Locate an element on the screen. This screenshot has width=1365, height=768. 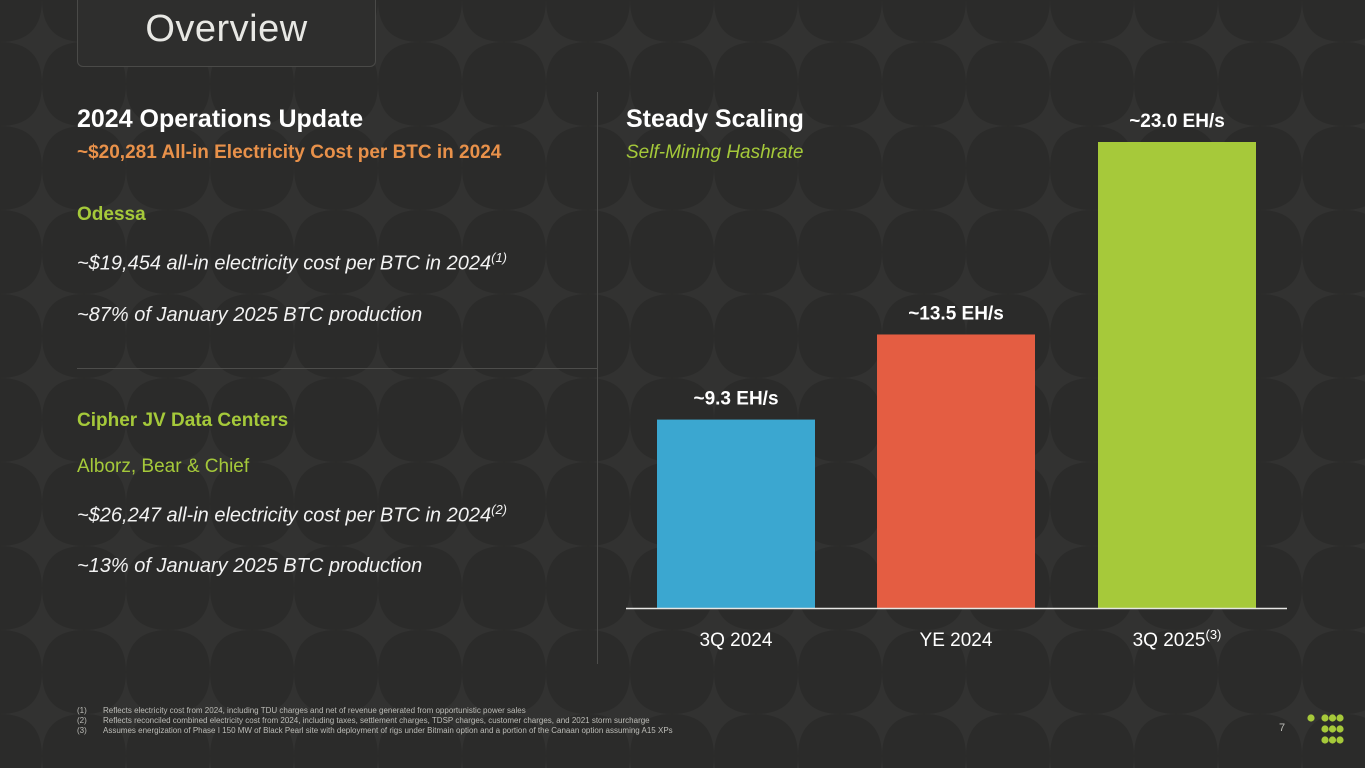
data-label-1: ~9.3 EH/s is located at coordinates (735, 399).